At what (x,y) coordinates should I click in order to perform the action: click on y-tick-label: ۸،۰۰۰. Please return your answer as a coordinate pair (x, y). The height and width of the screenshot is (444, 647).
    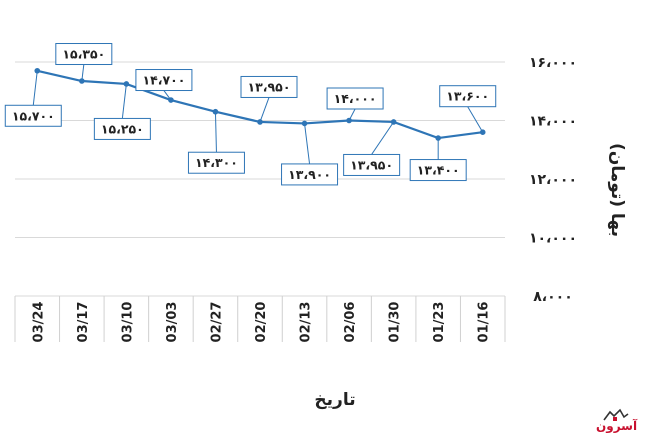
    Looking at the image, I should click on (553, 297).